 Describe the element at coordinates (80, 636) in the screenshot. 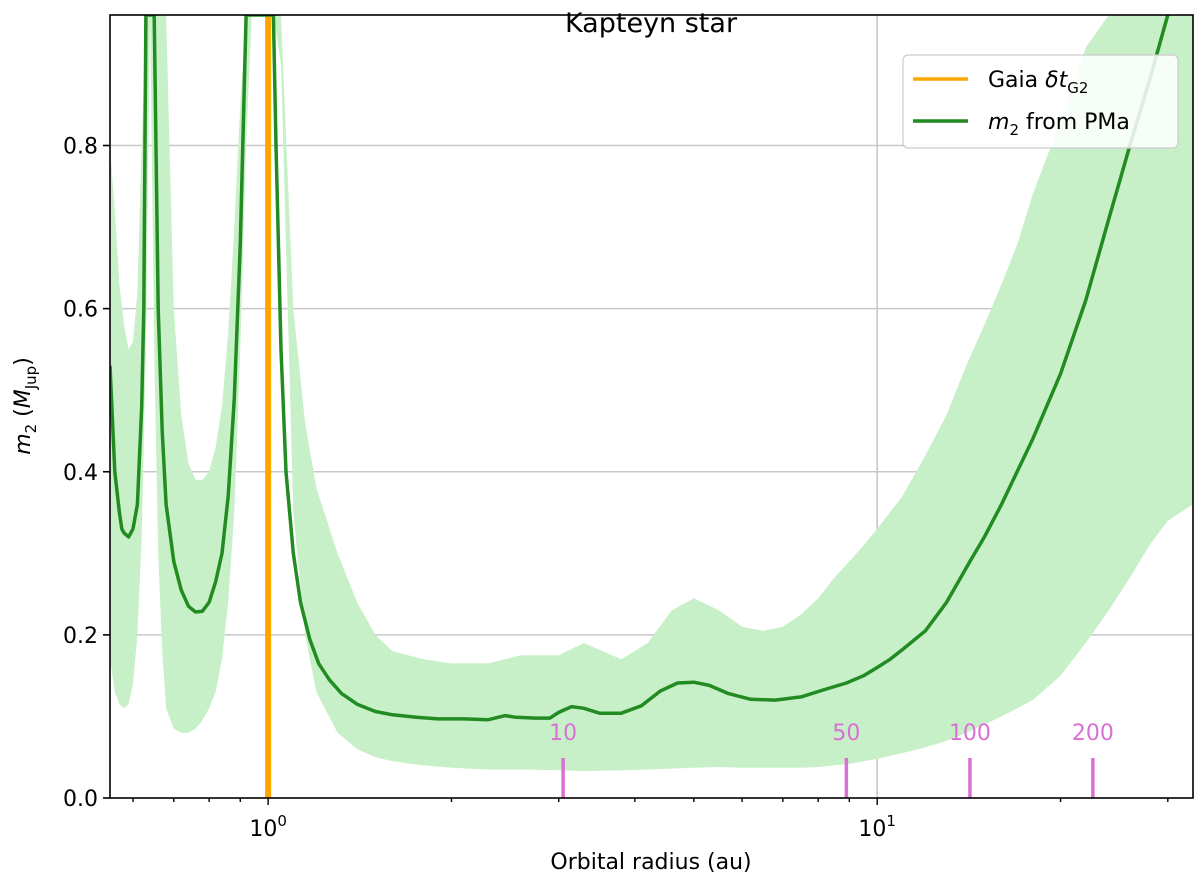

I see `y-tick-label: 0.2` at that location.